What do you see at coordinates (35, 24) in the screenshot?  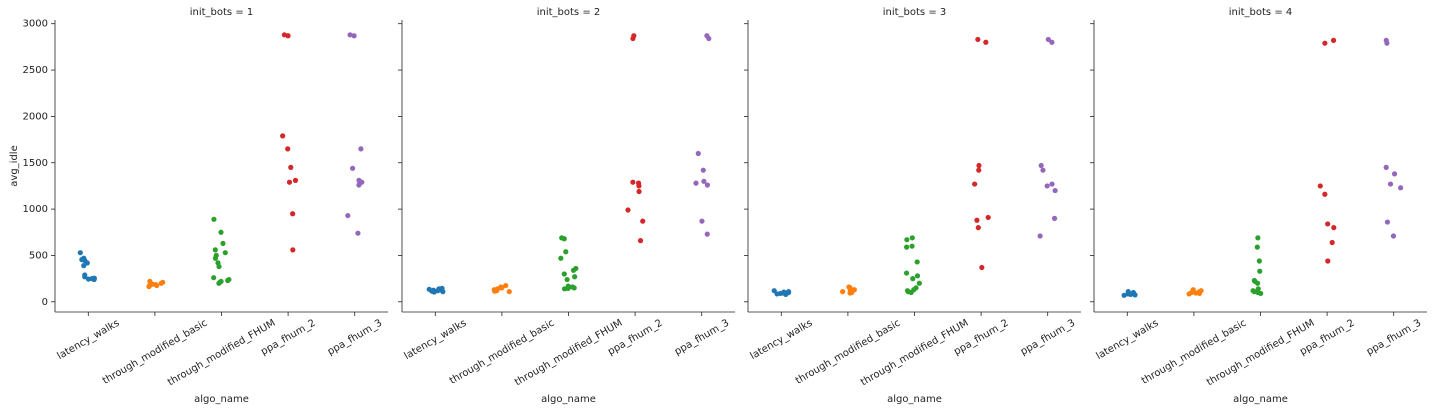 I see `y-tick-label: 3000` at bounding box center [35, 24].